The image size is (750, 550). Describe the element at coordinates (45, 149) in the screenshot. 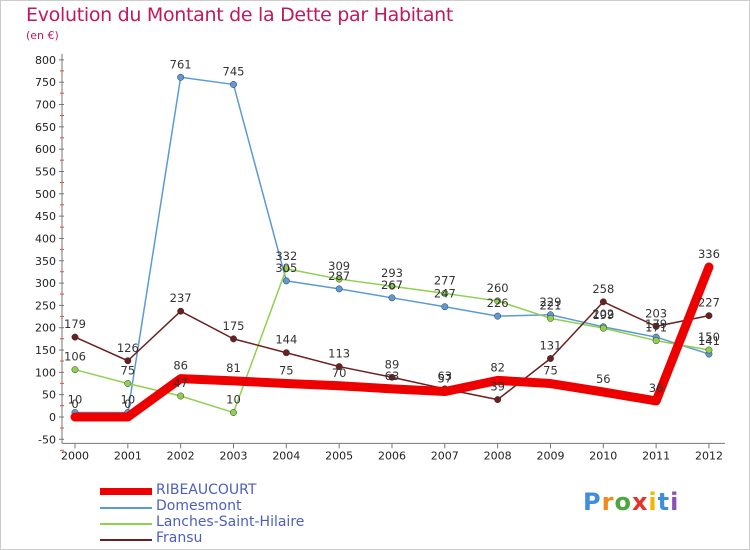

I see `y-tick-label: 600` at that location.